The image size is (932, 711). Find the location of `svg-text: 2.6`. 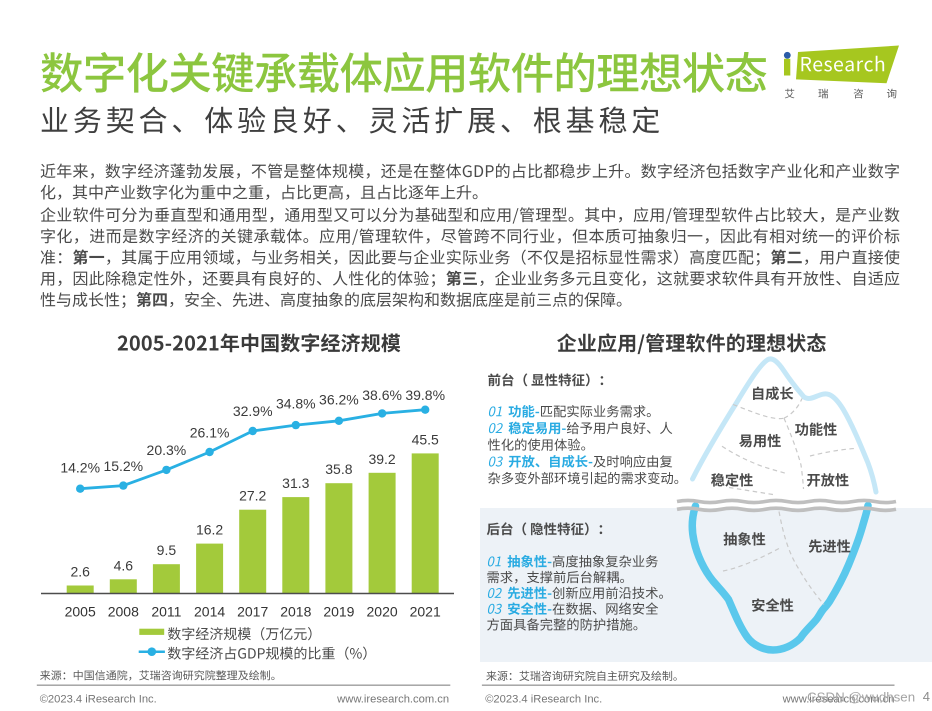

svg-text: 2.6 is located at coordinates (80, 572).